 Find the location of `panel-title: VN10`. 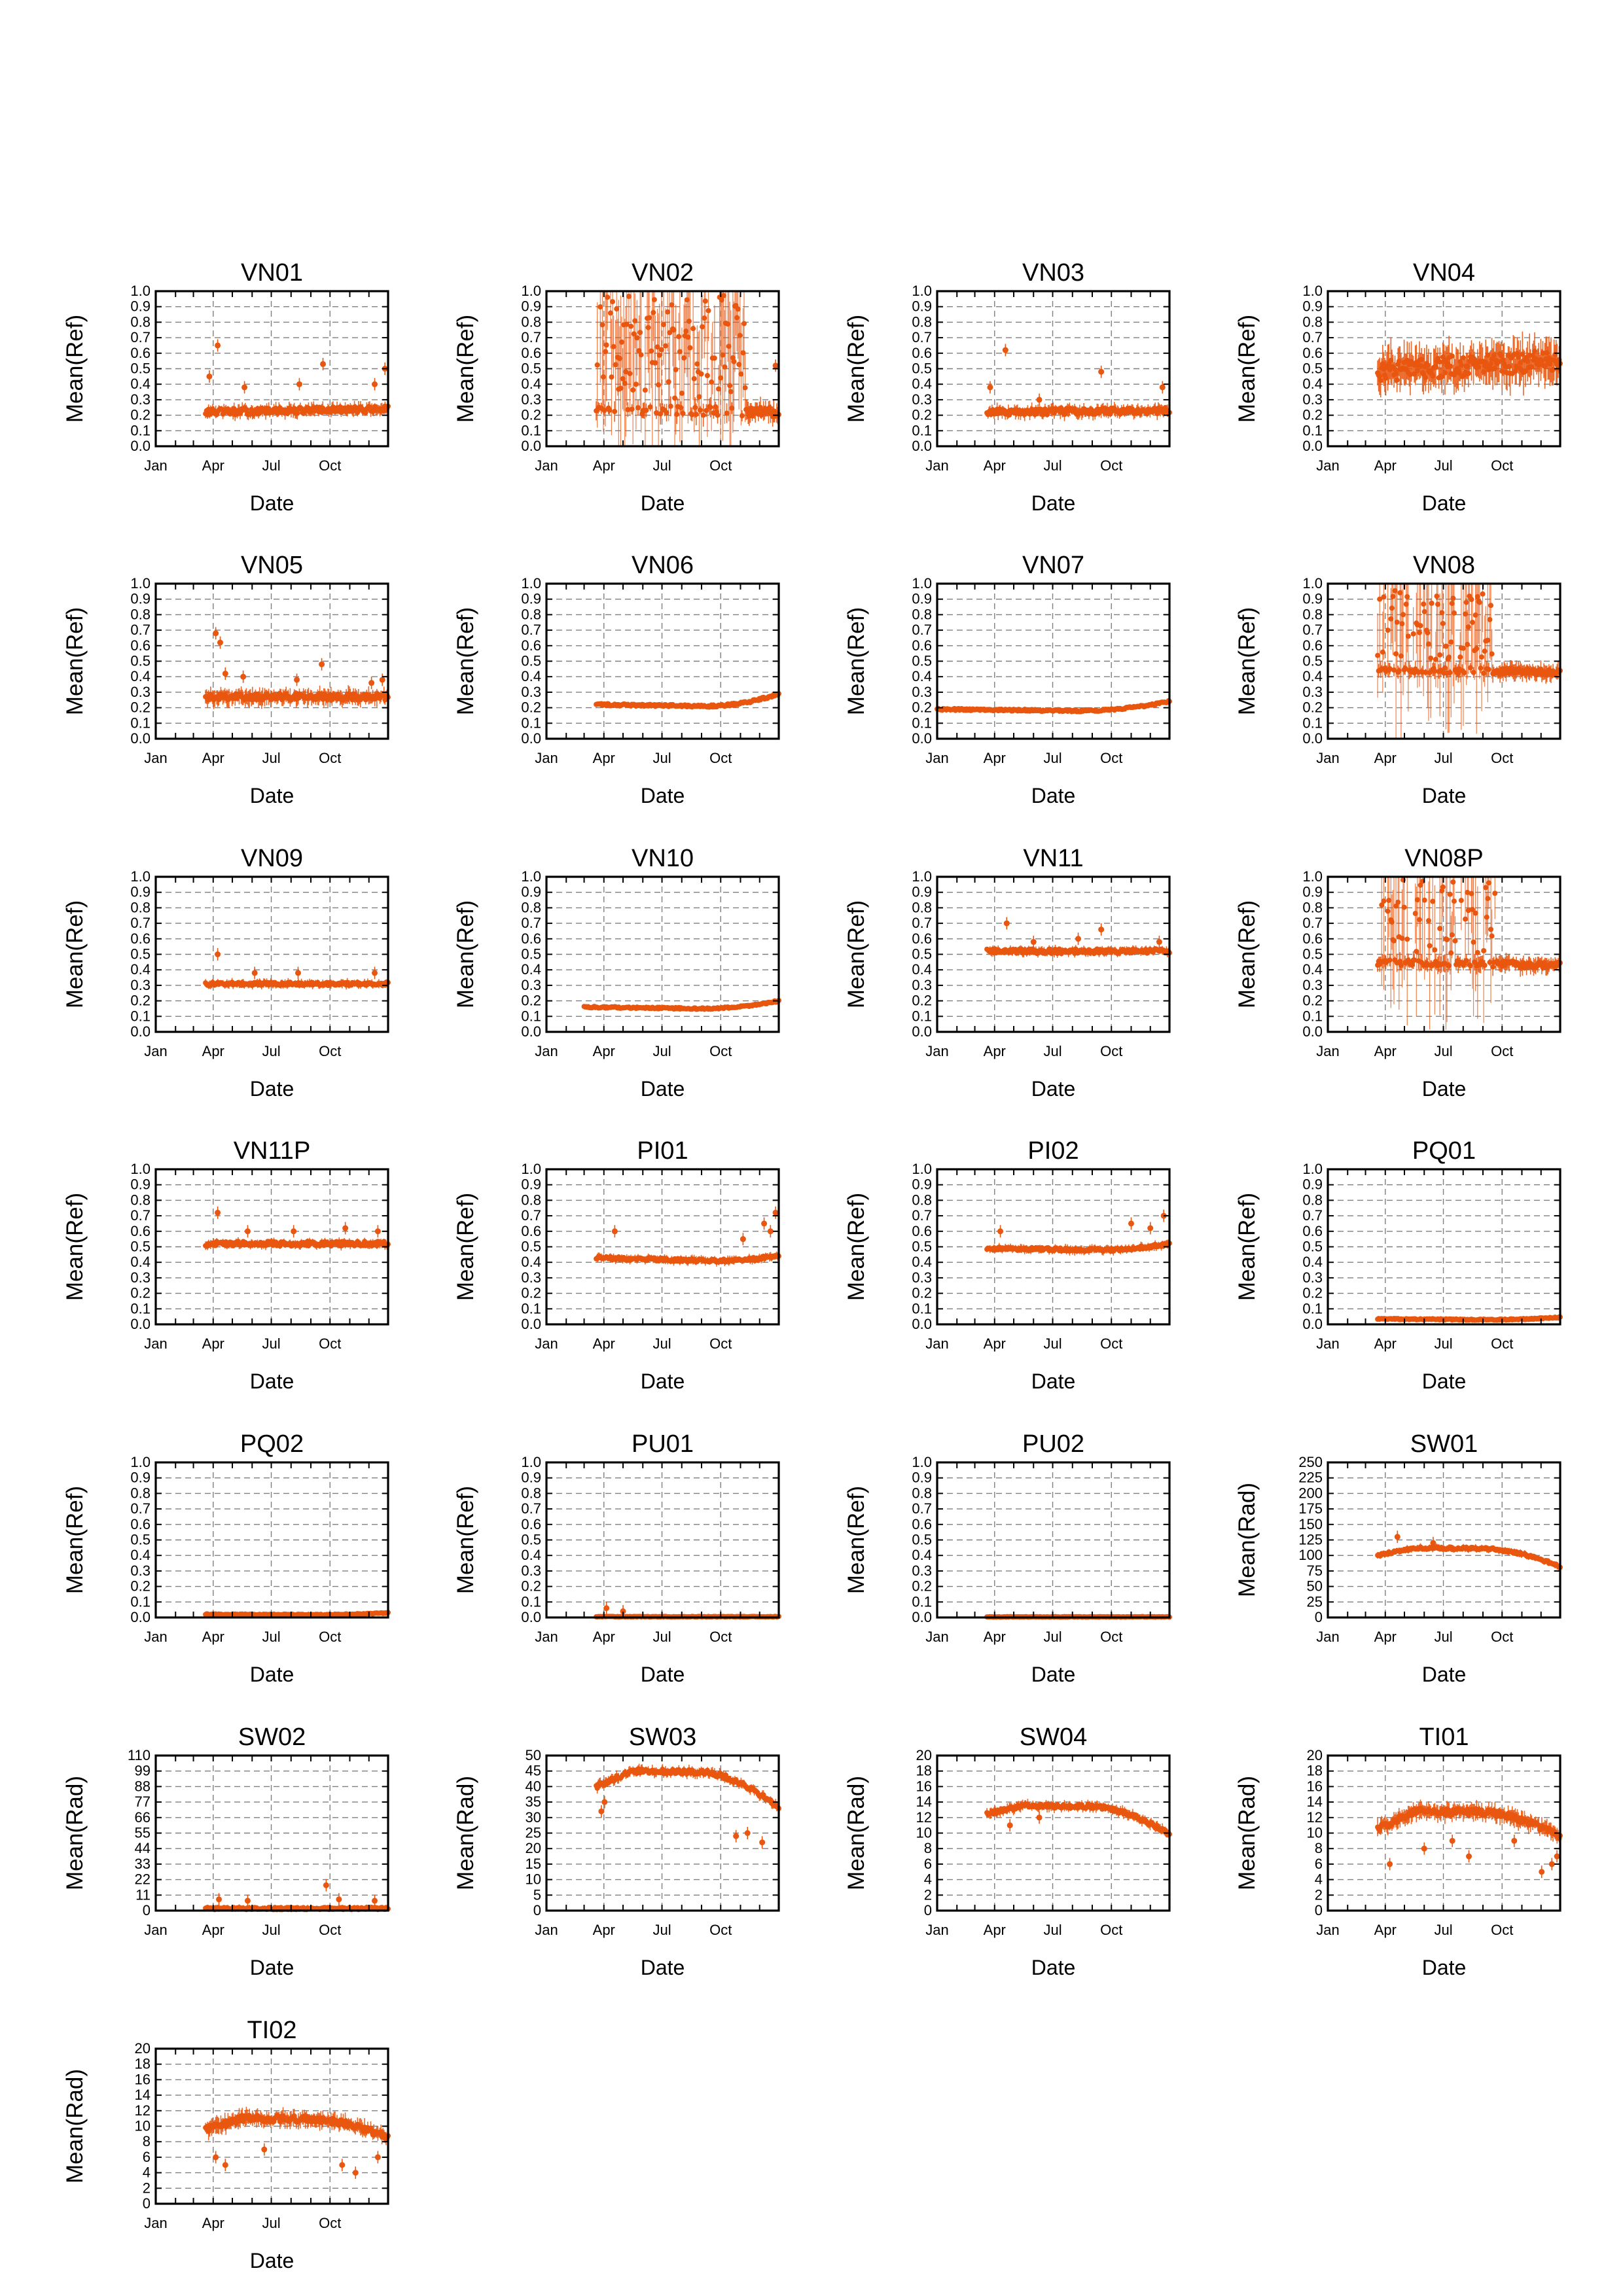

panel-title: VN10 is located at coordinates (663, 859).